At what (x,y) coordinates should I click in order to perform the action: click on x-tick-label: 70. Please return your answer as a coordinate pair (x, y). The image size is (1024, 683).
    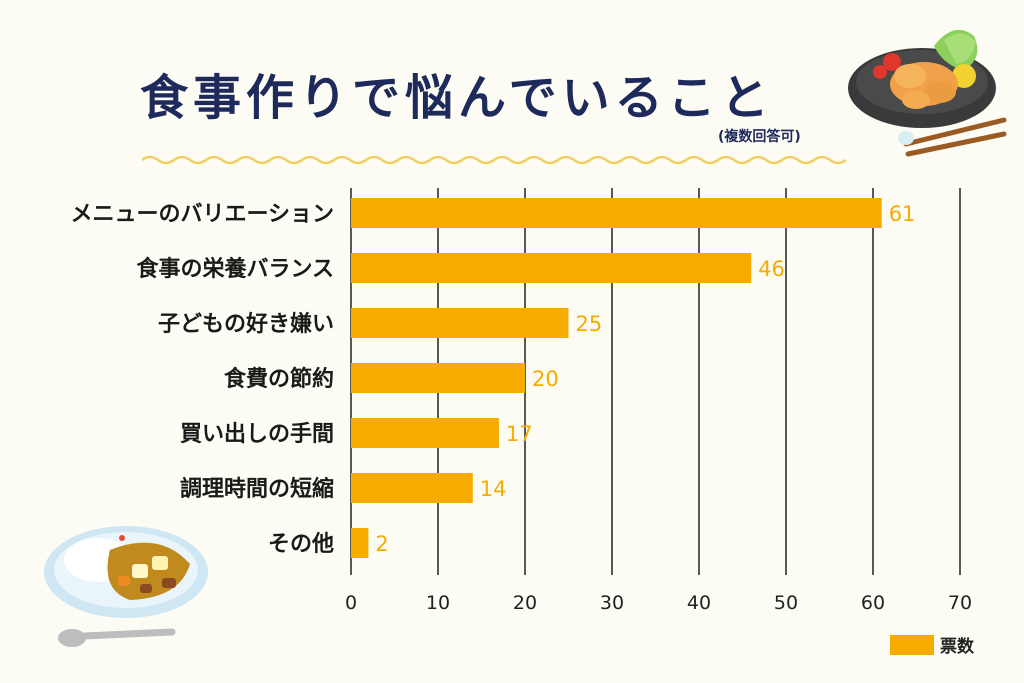
    Looking at the image, I should click on (960, 603).